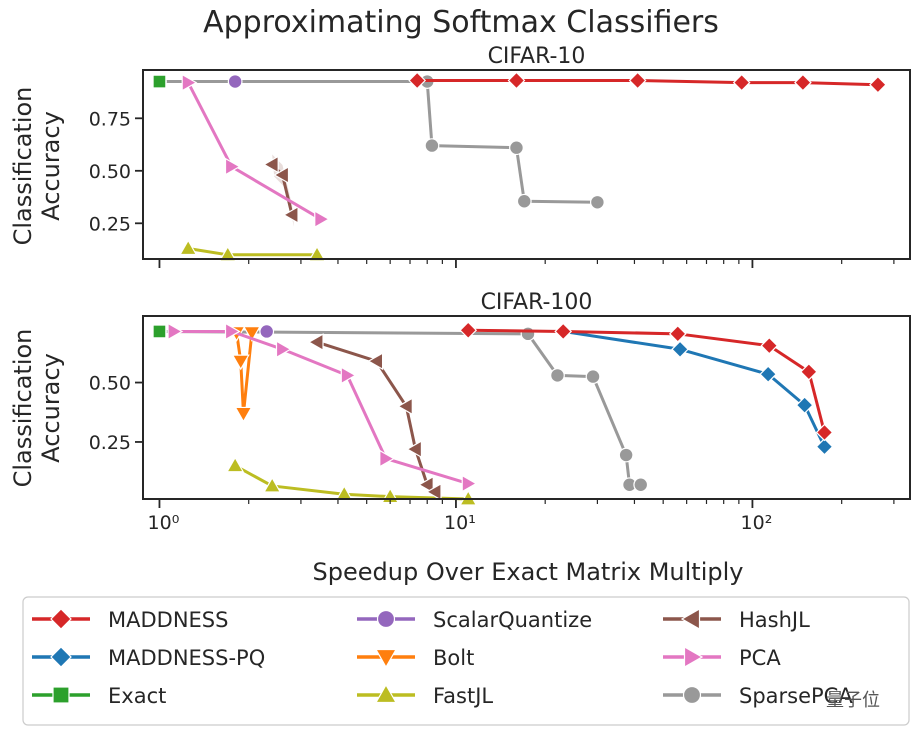 This screenshot has width=922, height=738. I want to click on y-tick-label: 0.50, so click(110, 384).